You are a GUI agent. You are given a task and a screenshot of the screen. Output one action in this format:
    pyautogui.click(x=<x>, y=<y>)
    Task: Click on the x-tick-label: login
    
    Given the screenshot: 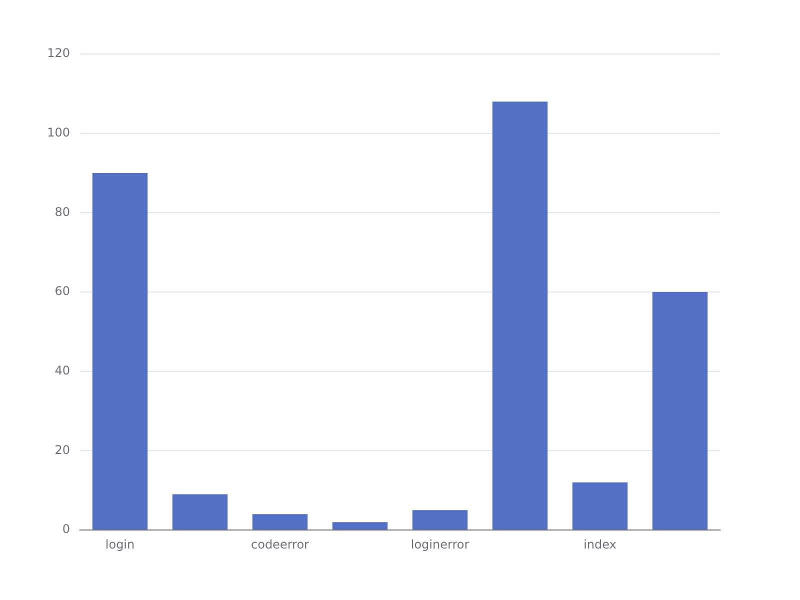 What is the action you would take?
    pyautogui.click(x=120, y=544)
    